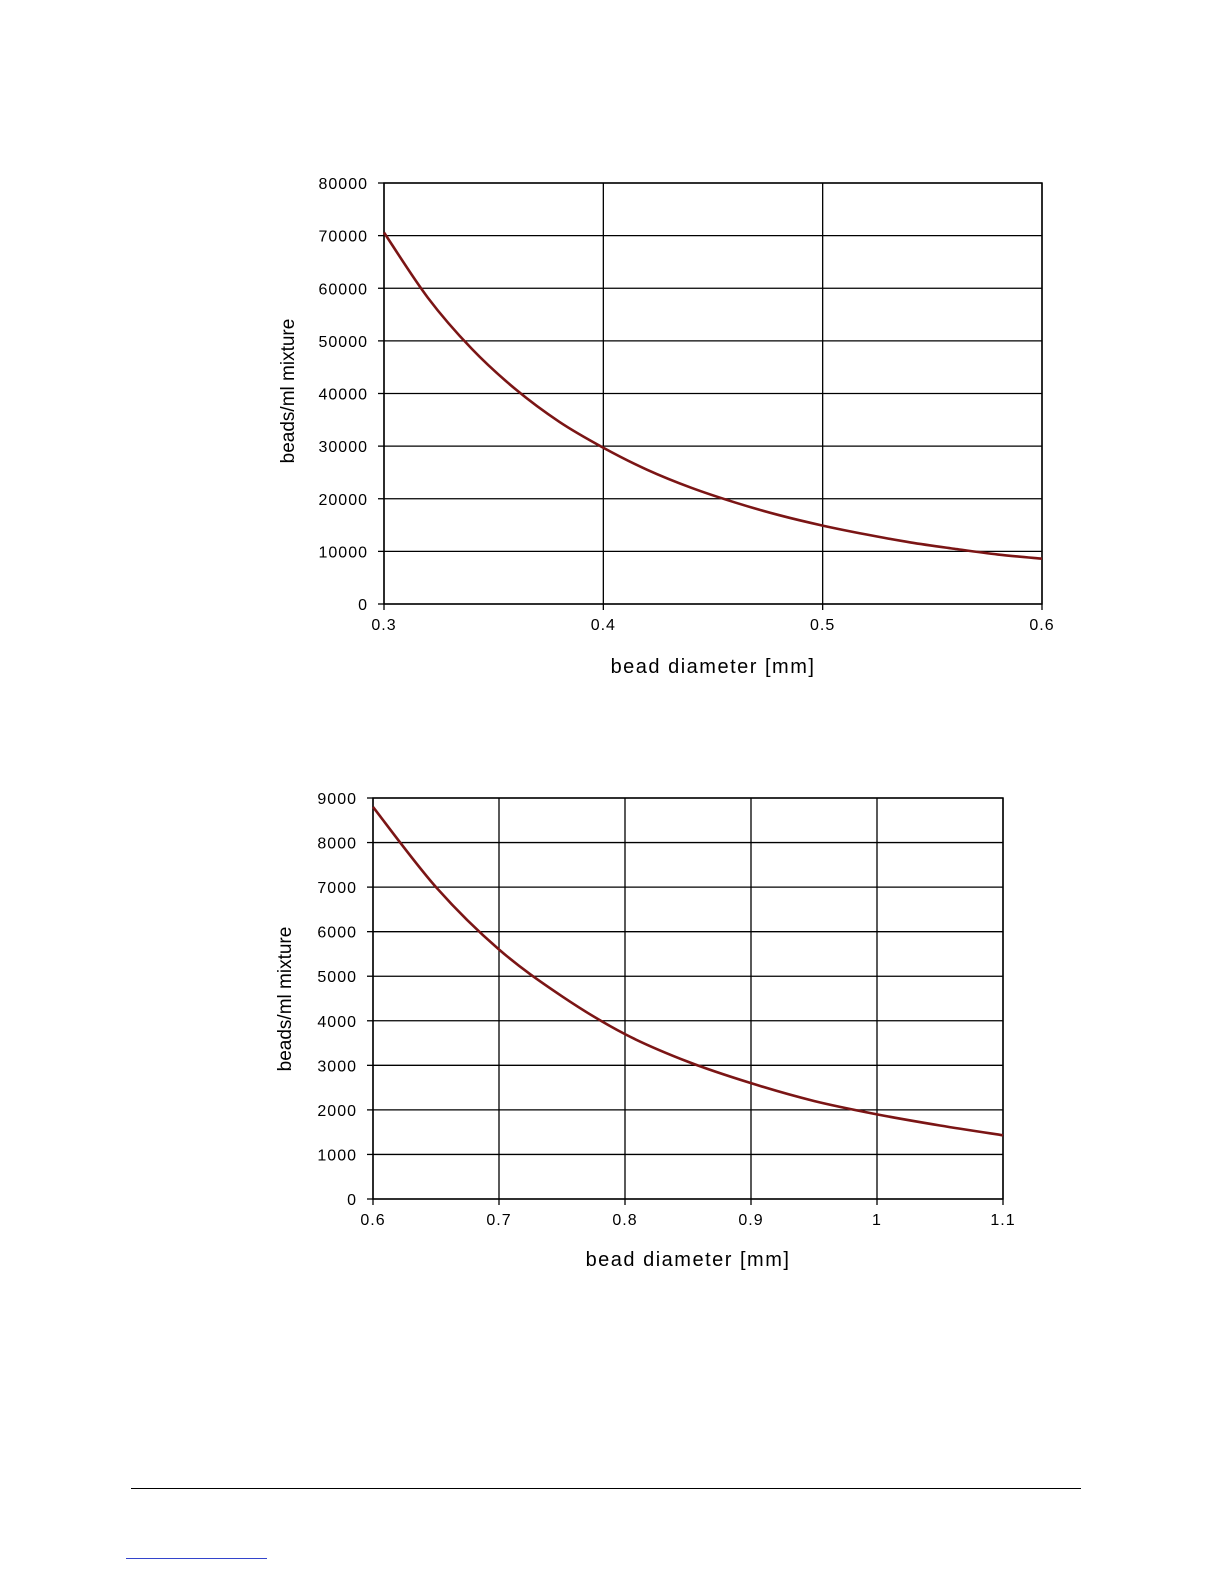  I want to click on y-tick-label: 3000, so click(337, 1066).